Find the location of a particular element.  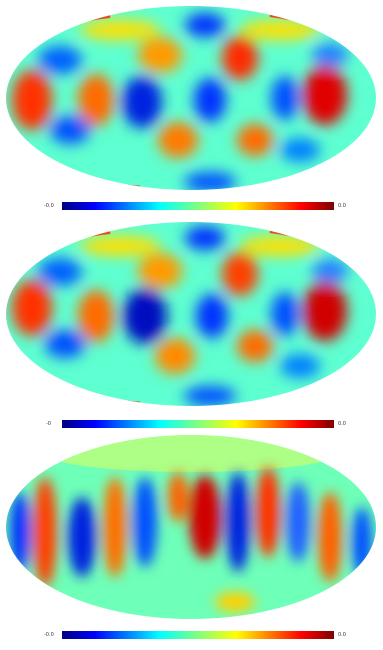

colorbar-2-max-label: 0.0 is located at coordinates (342, 424).